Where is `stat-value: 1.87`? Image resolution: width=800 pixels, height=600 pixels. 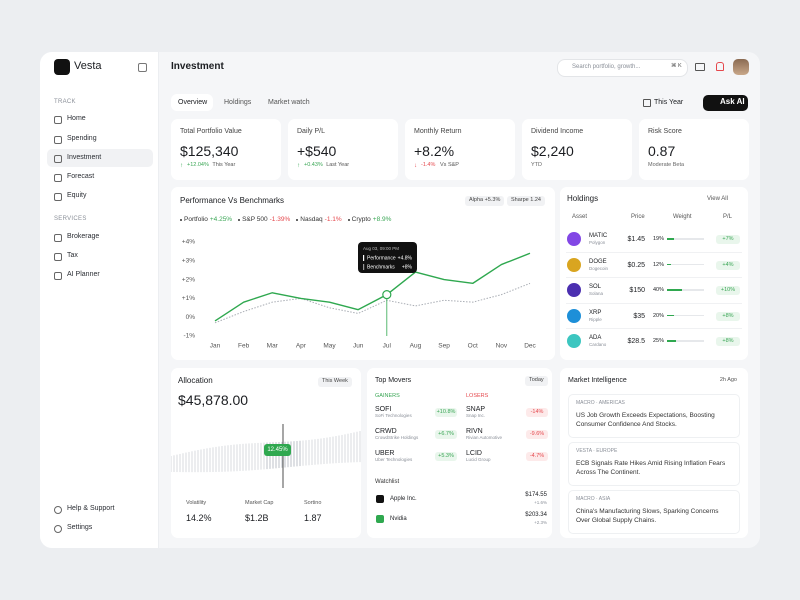 stat-value: 1.87 is located at coordinates (313, 518).